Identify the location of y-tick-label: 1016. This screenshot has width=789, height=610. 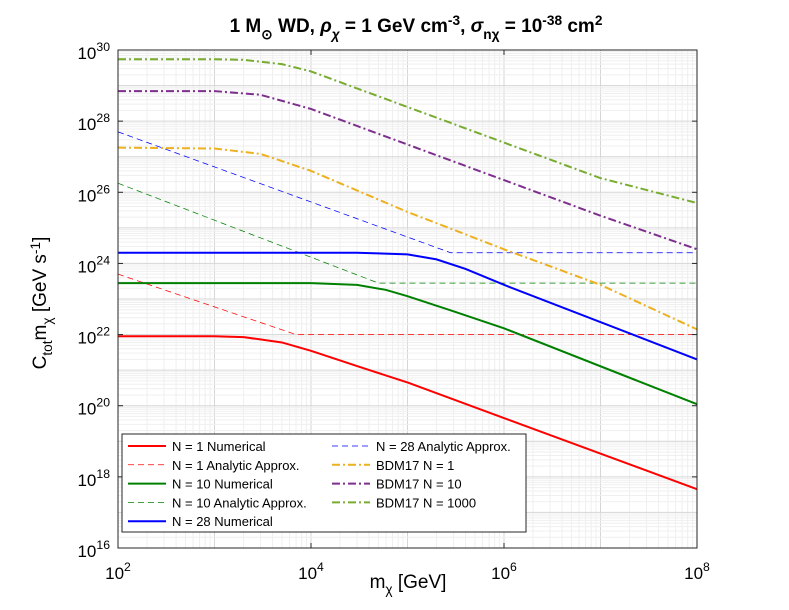
(93, 549).